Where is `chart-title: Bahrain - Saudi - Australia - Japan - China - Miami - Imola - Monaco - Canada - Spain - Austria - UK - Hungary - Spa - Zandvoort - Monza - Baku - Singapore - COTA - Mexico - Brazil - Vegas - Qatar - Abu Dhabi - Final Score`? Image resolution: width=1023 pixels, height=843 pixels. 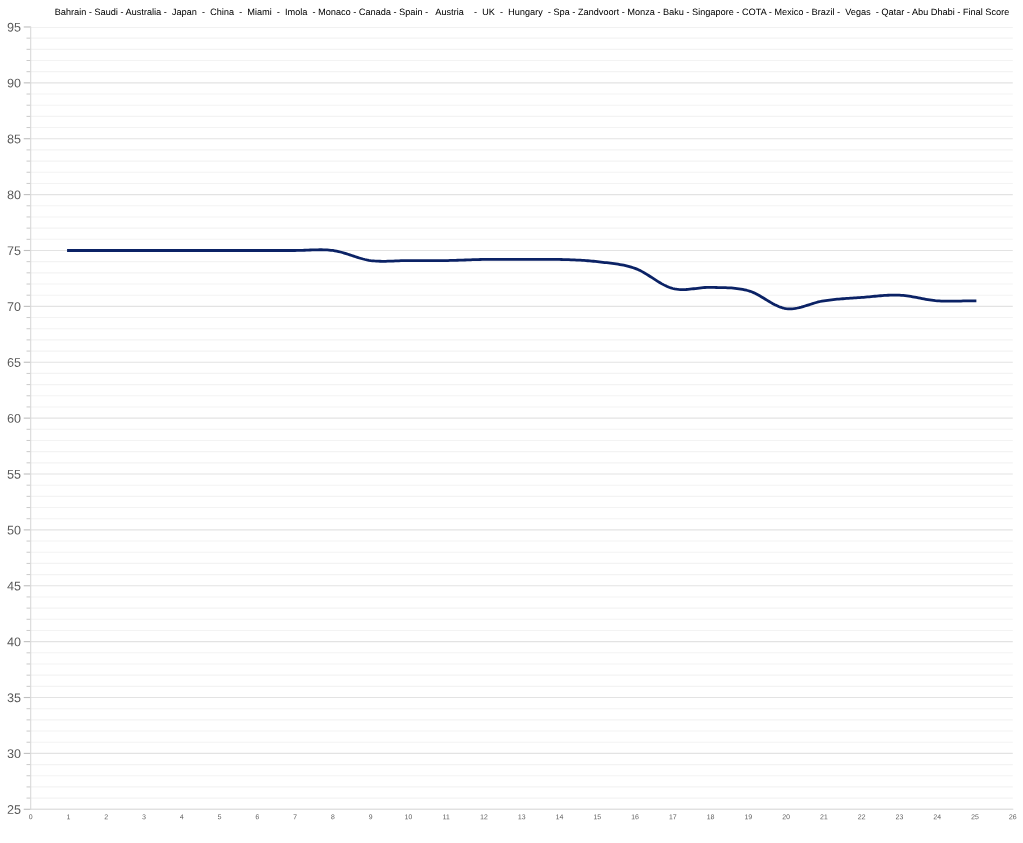 chart-title: Bahrain - Saudi - Australia - Japan - China - Miami - Imola - Monaco - Canada - Spain - Austria - UK - Hungary - Spa - Zandvoort - Monza - Baku - Singapore - COTA - Mexico - Brazil - Vegas - Qatar - Abu Dhabi - Final Score is located at coordinates (532, 12).